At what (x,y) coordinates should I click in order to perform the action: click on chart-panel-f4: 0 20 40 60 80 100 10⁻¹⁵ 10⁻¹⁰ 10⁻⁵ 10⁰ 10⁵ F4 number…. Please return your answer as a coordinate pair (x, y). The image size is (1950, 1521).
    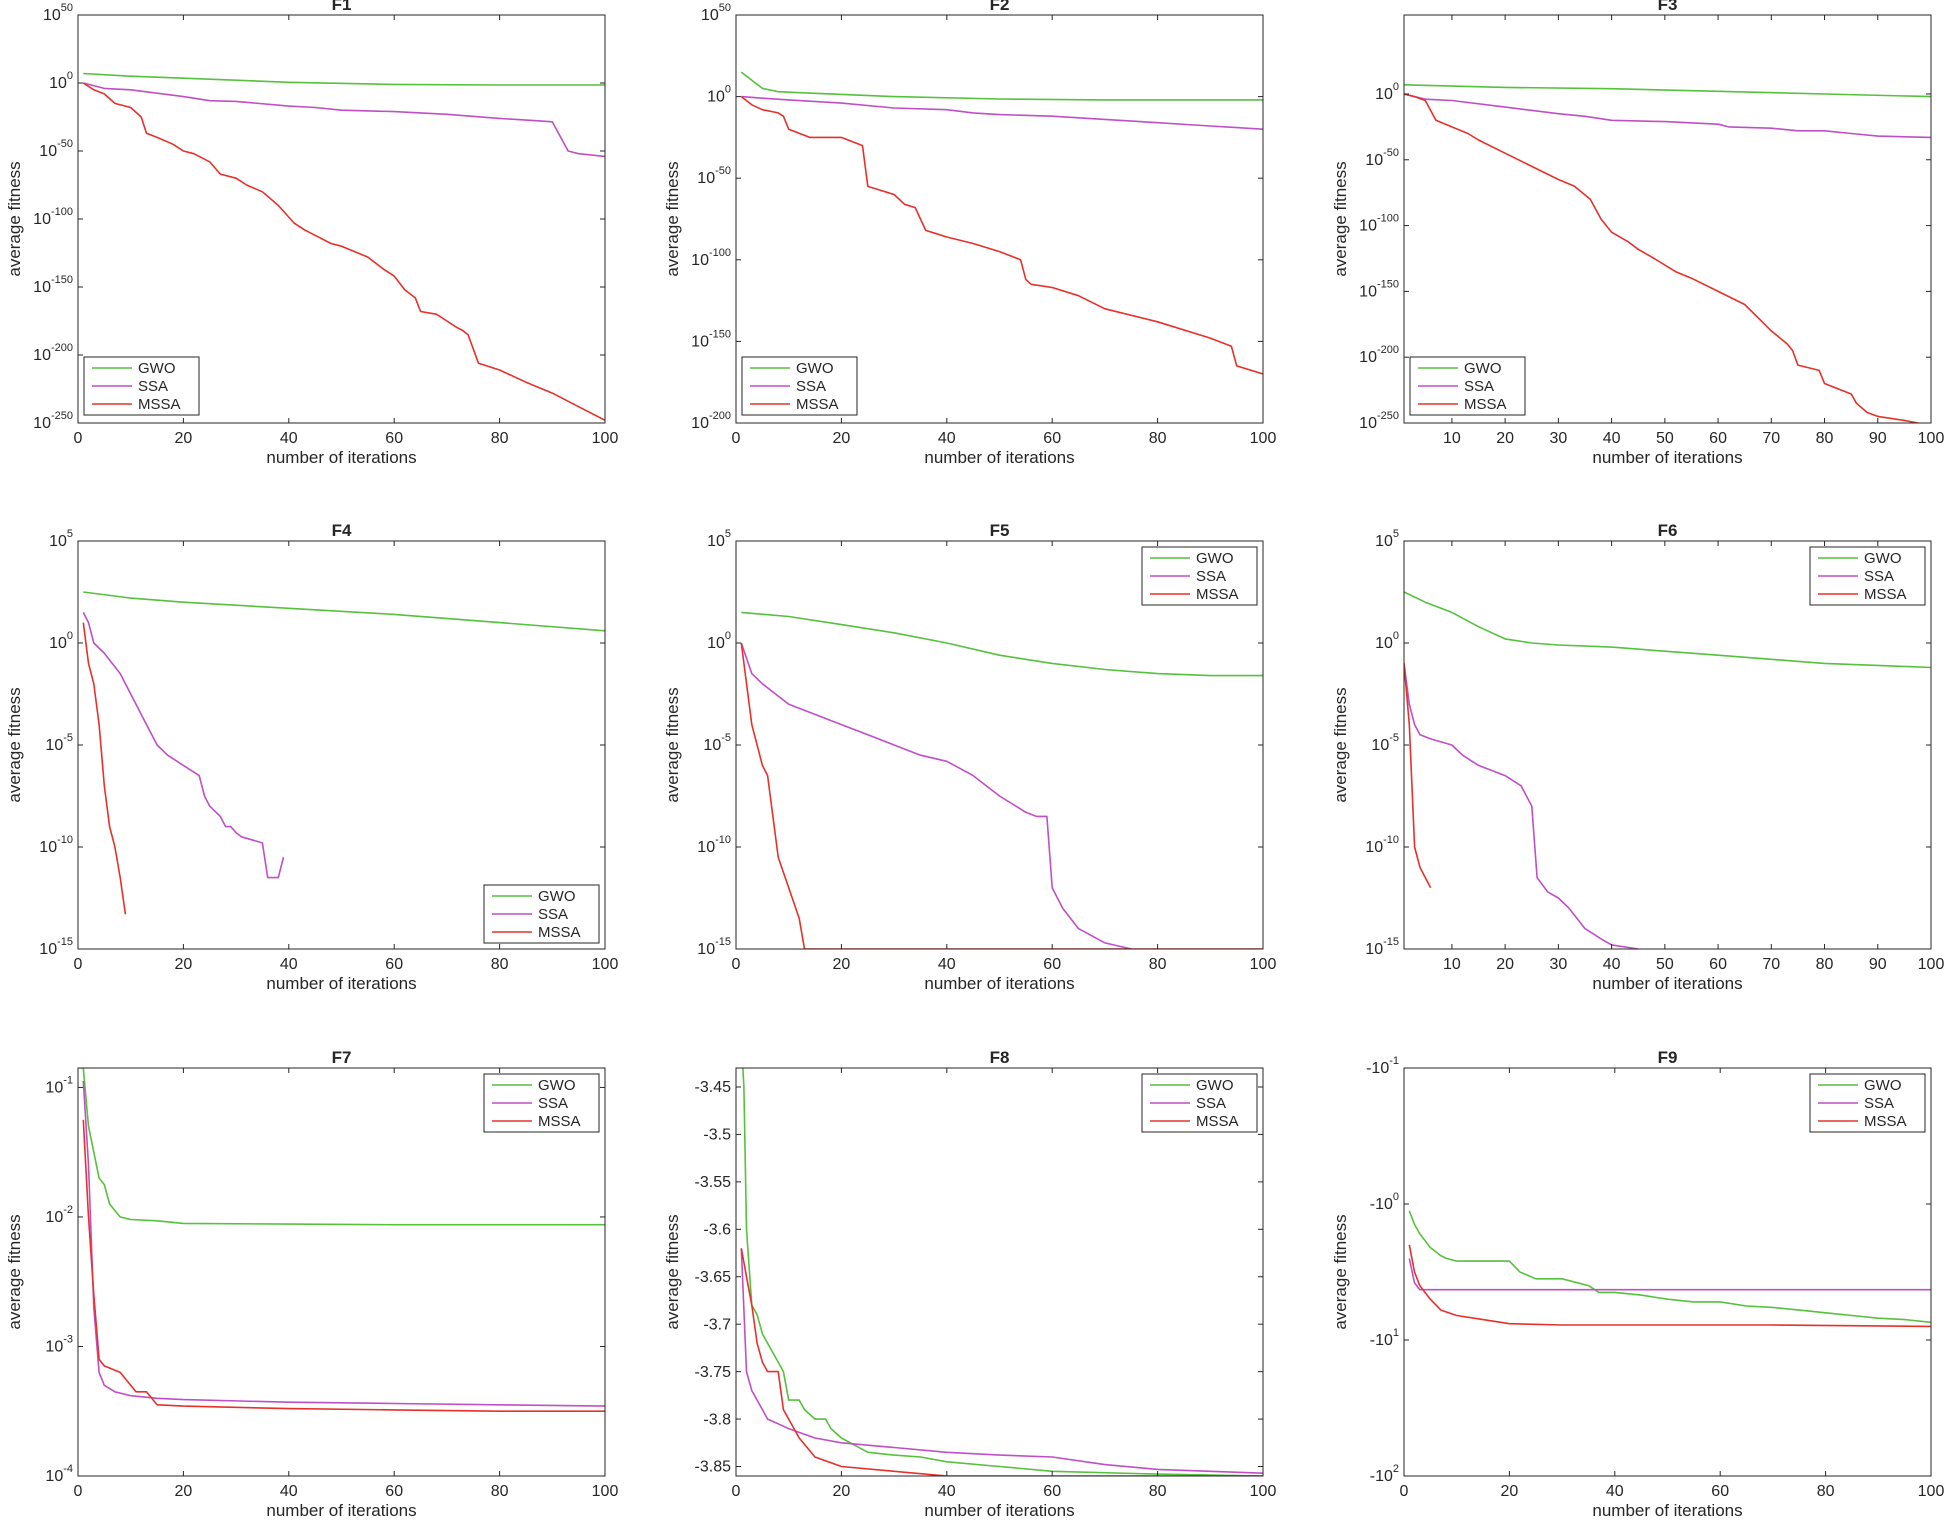
    Looking at the image, I should click on (311, 757).